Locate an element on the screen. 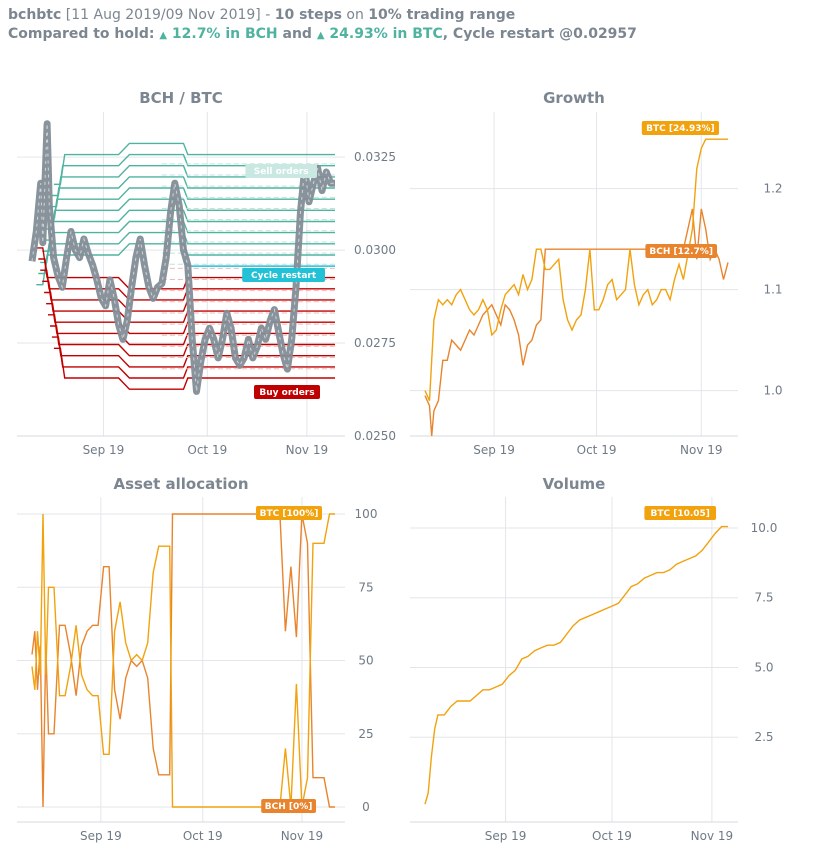 The image size is (825, 860). allocation-bch-label-text: BCH [0%] is located at coordinates (289, 807).